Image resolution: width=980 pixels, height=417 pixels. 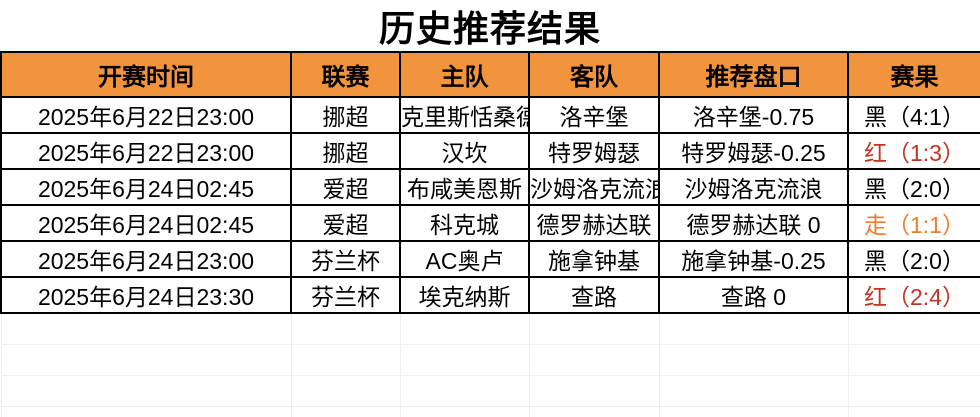 I want to click on header-away-team: 客队, so click(x=594, y=74).